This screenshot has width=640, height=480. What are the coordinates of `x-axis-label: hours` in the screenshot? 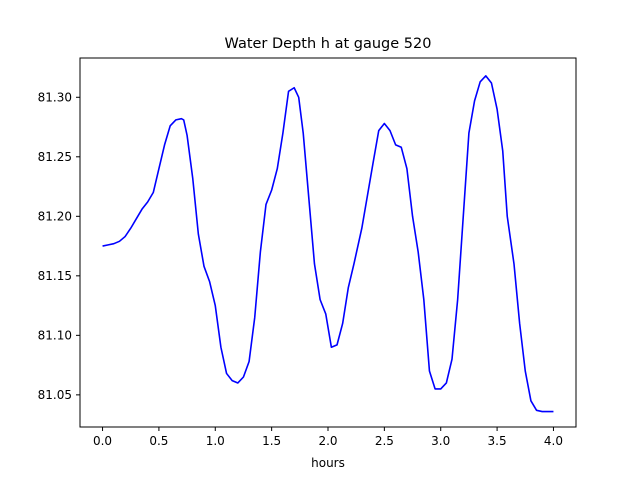 It's located at (328, 463).